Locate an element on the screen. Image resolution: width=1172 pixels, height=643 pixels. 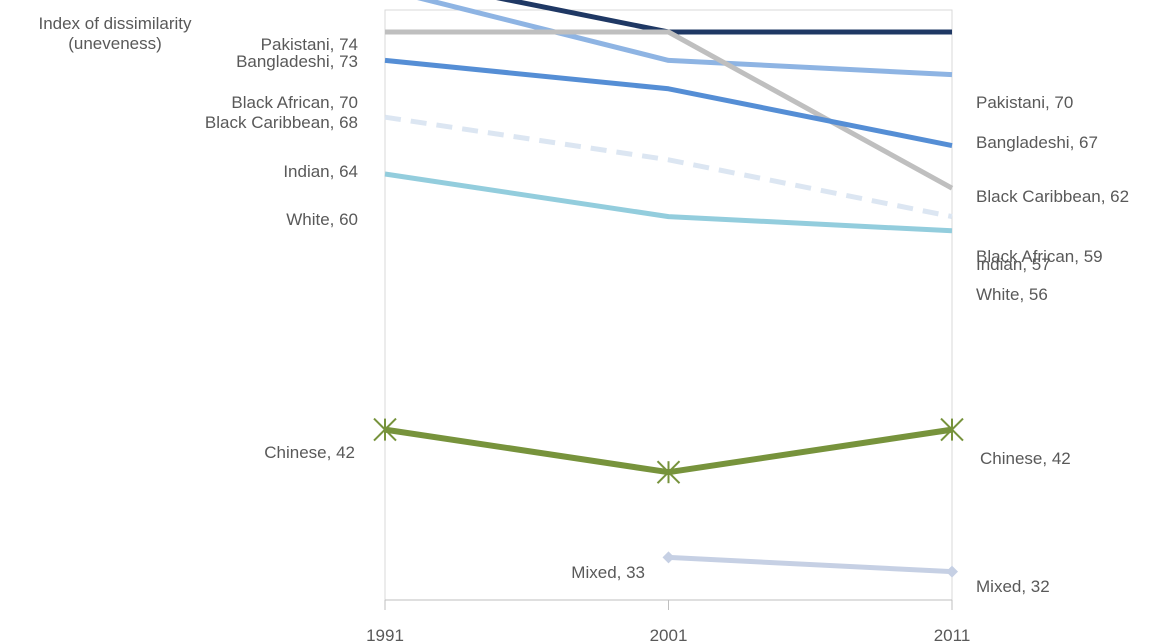
label-end-chinese: Chinese, 42 is located at coordinates (1025, 458).